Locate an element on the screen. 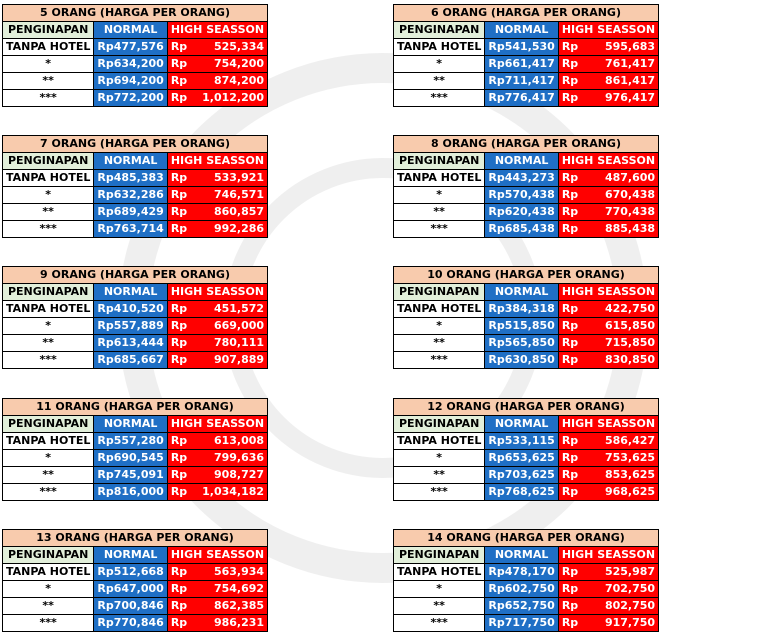 This screenshot has height=637, width=767. table-row: ** Rp 565,850 Rp 715,850 is located at coordinates (526, 343).